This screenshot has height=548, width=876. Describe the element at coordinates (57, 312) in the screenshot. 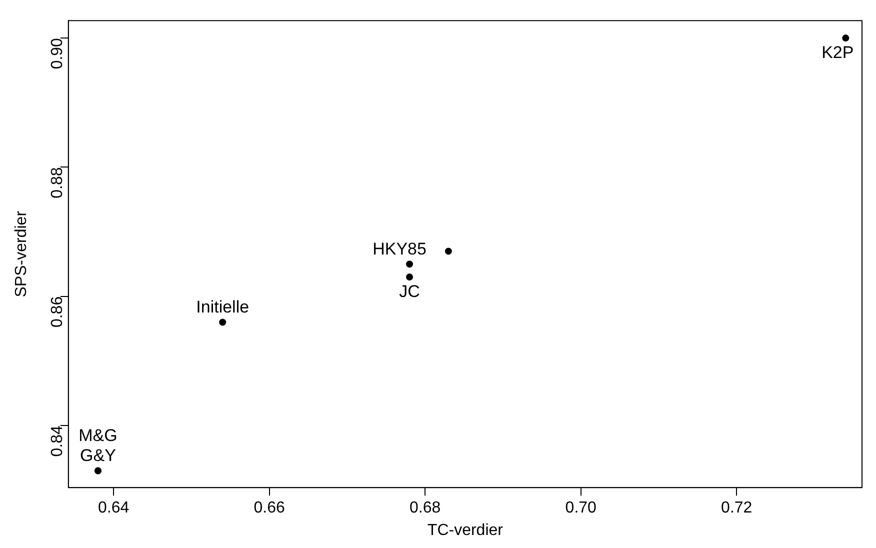

I see `y-tick-label: 0.86` at that location.